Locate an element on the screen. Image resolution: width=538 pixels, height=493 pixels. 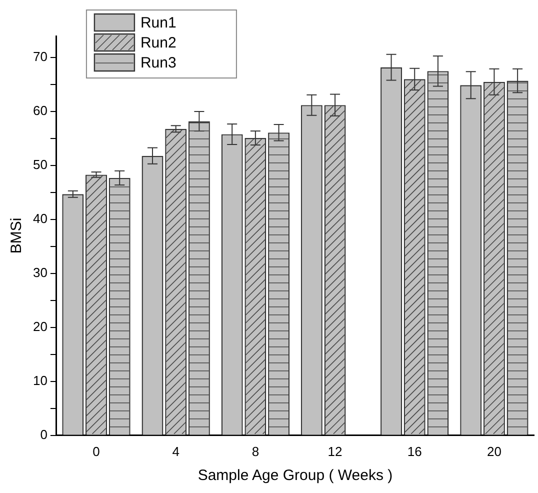
x-tick-label: 12 is located at coordinates (335, 451).